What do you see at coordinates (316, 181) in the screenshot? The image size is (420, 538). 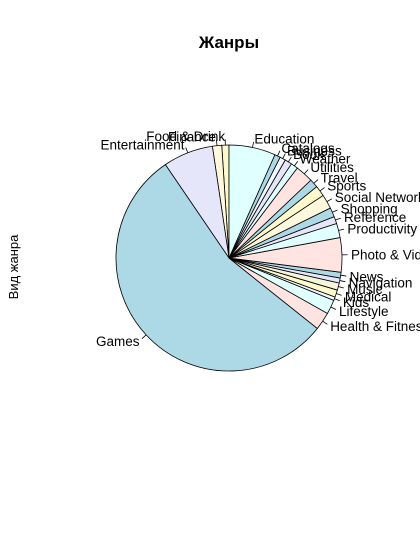 I see `leader-line-travel` at bounding box center [316, 181].